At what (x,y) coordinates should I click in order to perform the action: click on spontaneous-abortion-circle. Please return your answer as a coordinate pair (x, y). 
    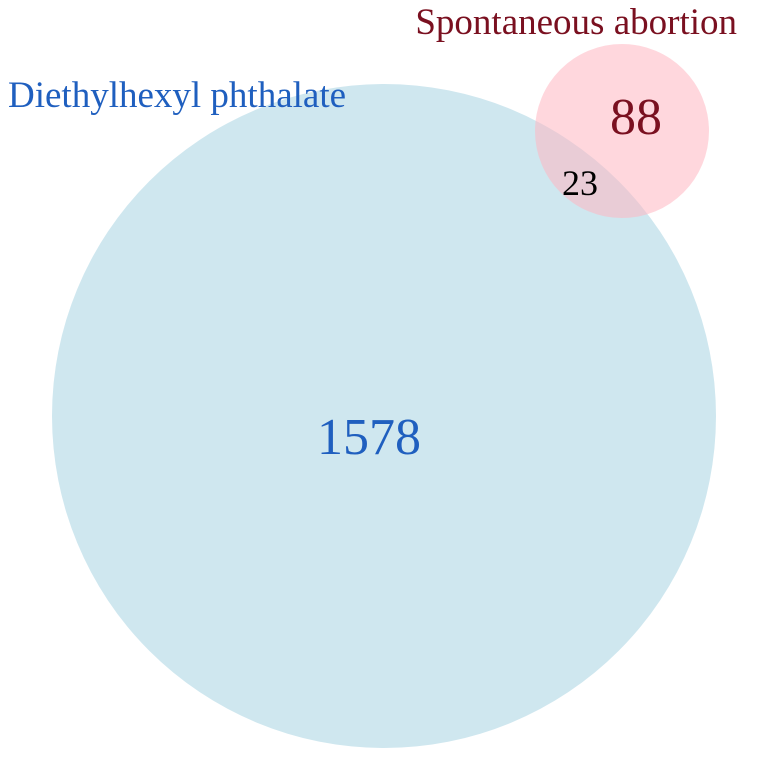
    Looking at the image, I should click on (622, 131).